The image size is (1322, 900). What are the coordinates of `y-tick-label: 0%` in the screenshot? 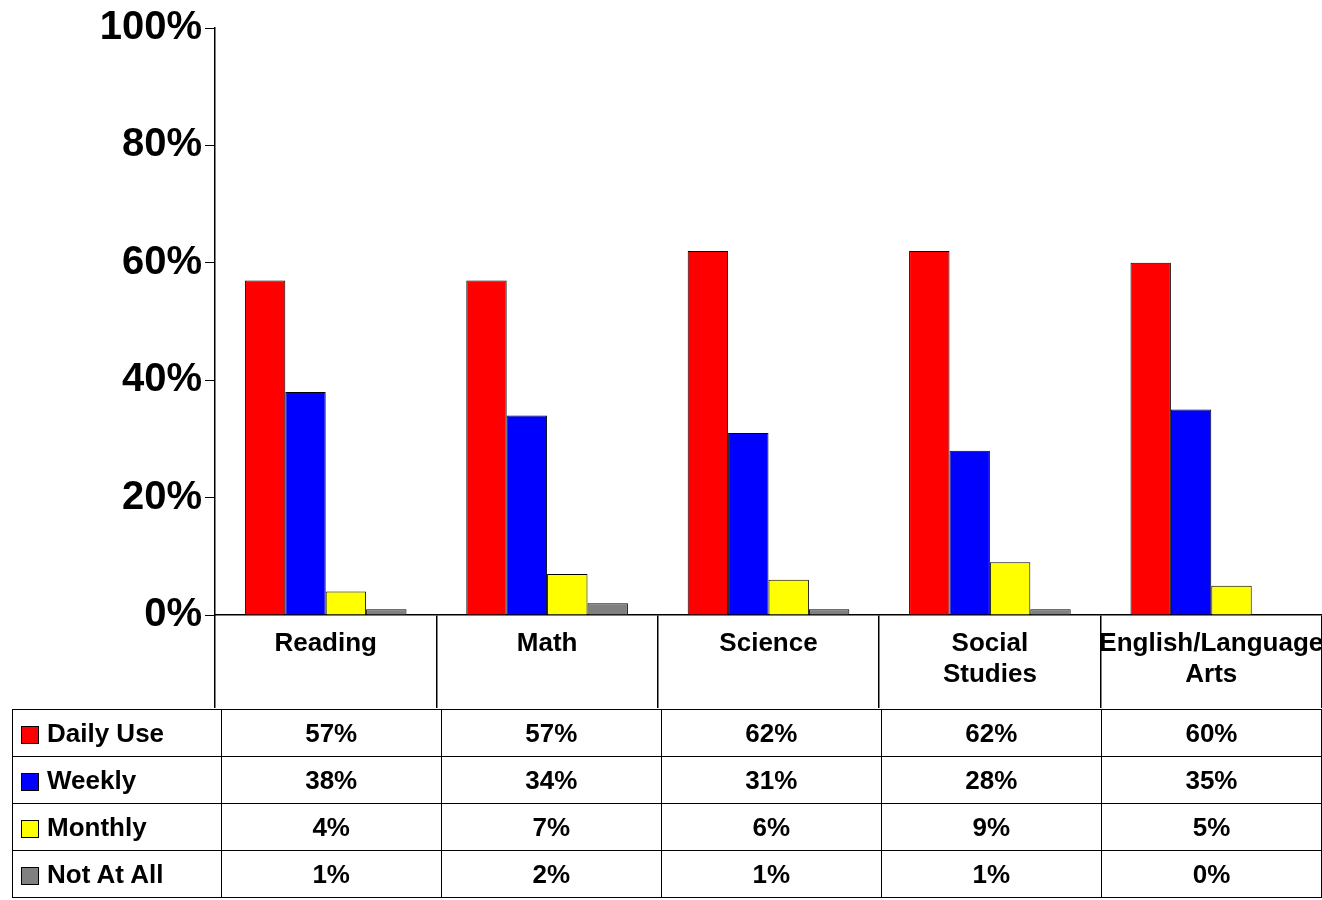 It's located at (173, 612).